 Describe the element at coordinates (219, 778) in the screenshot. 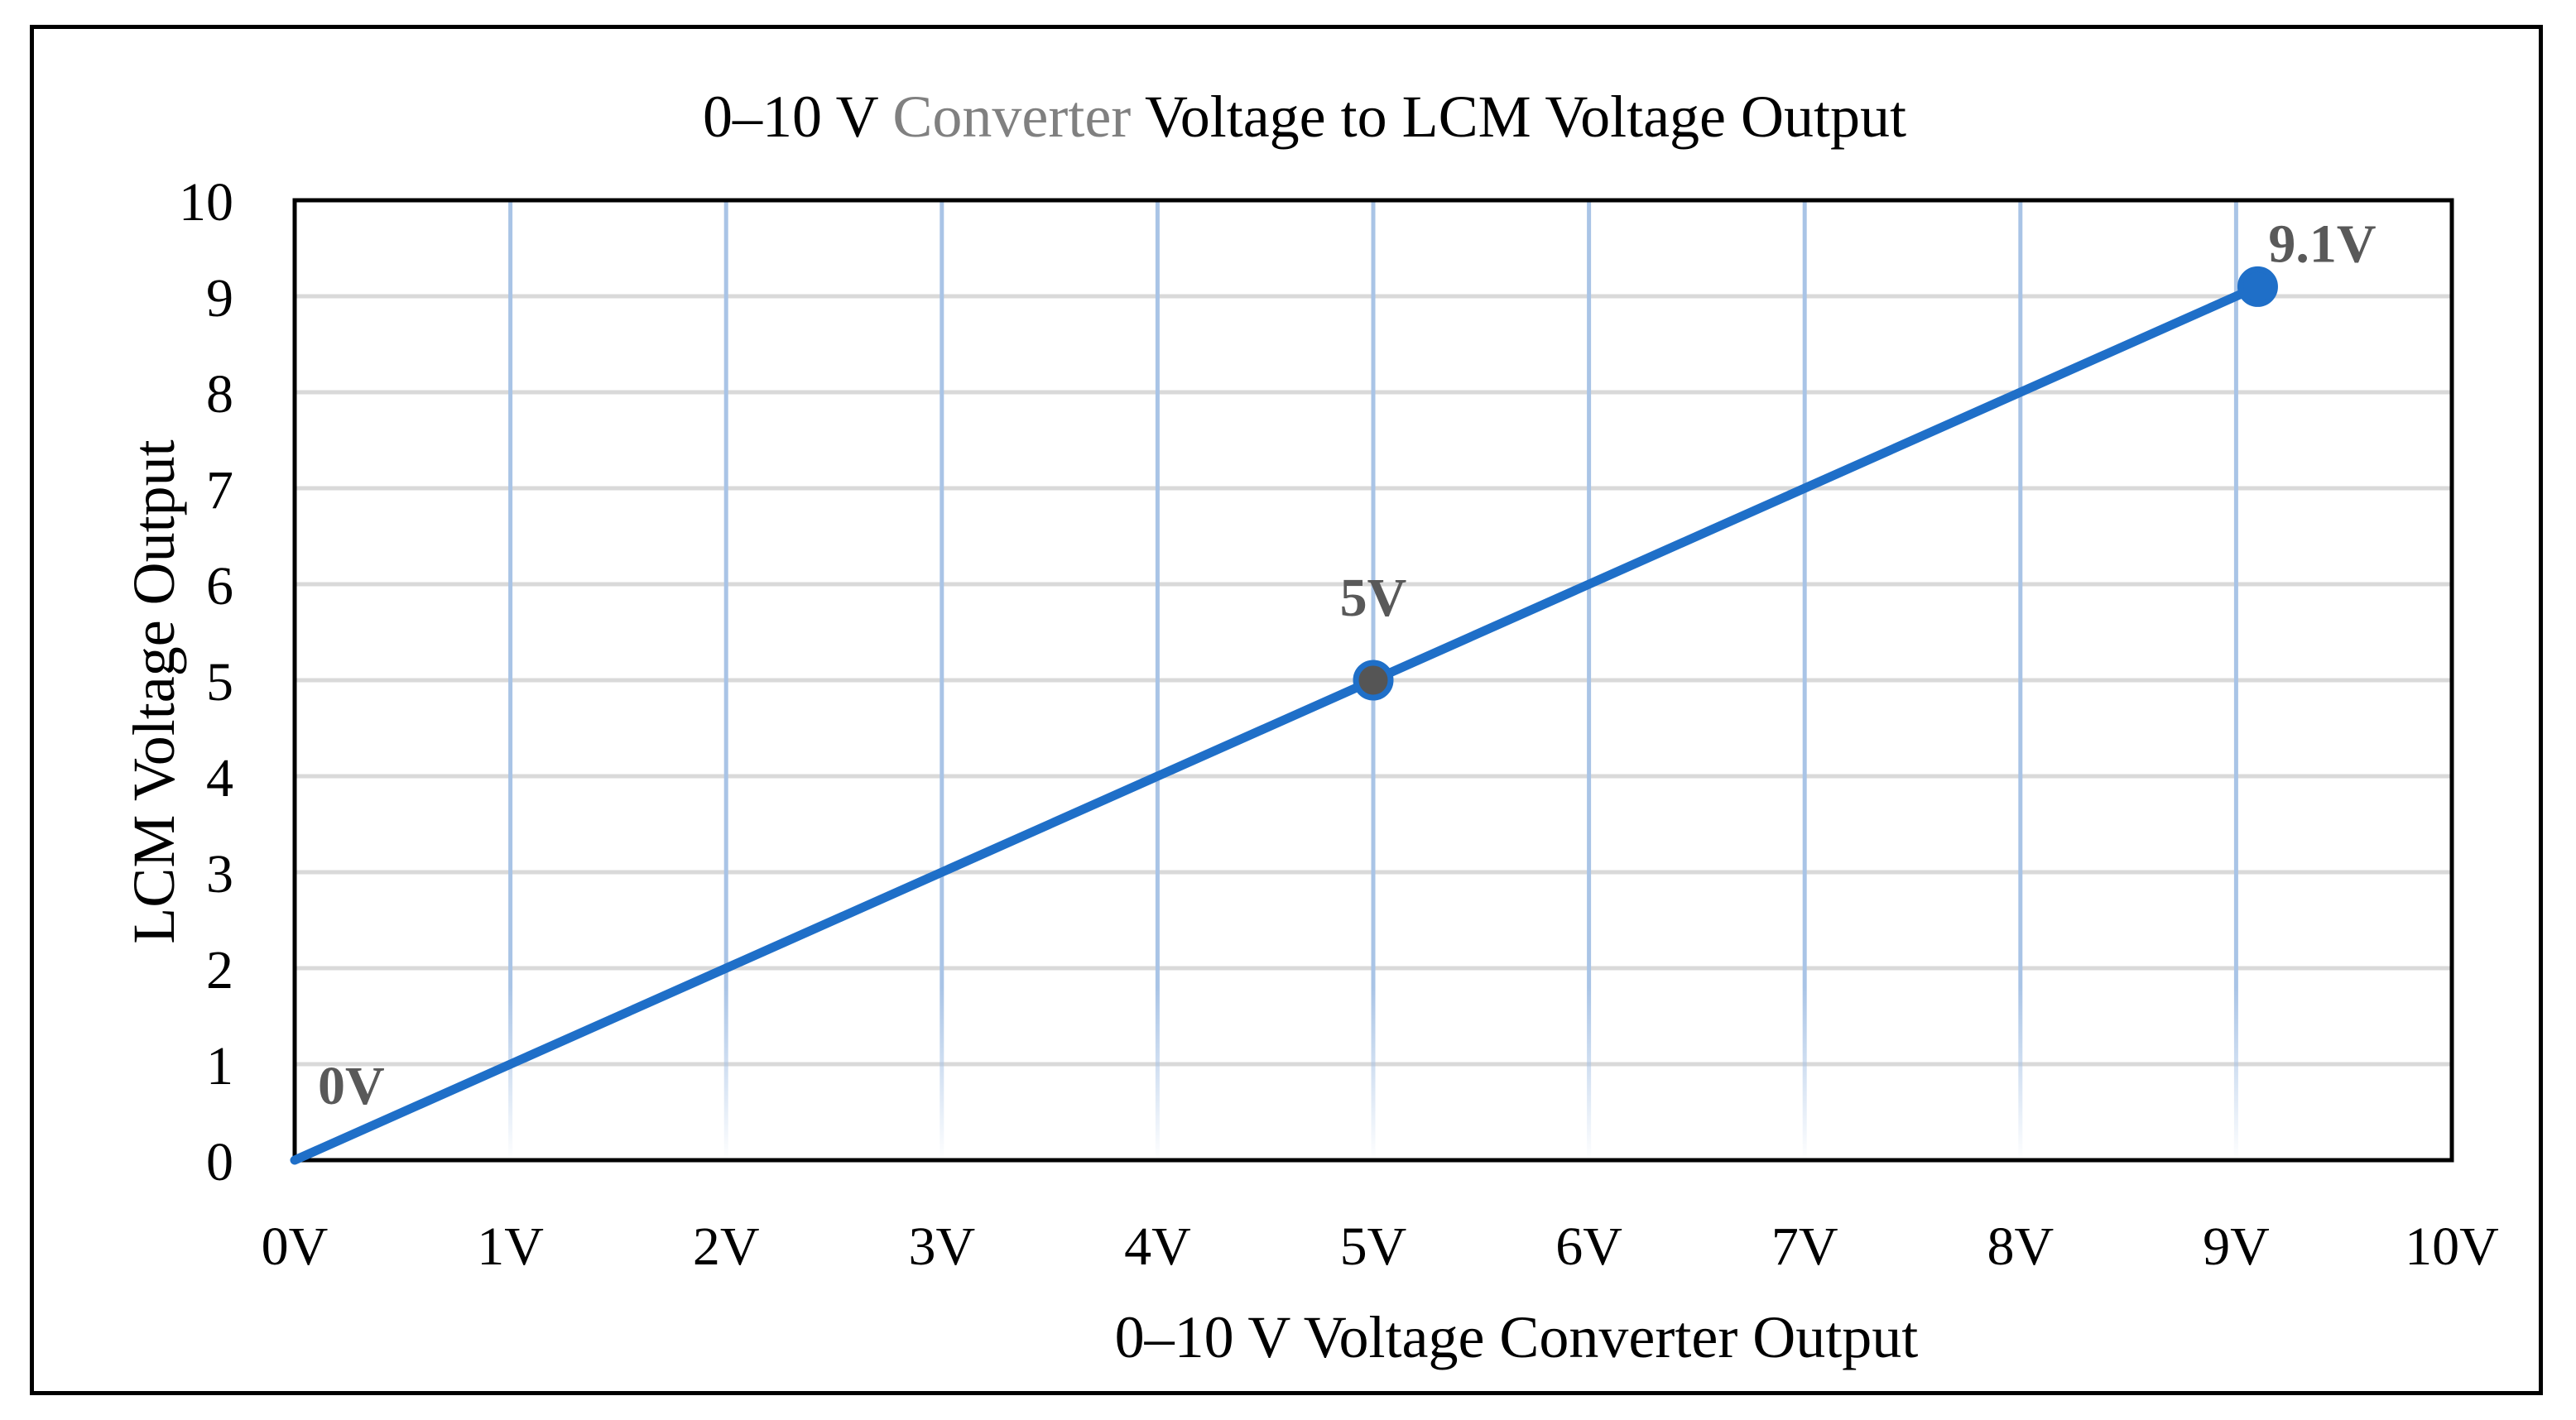

I see `y-tick-label-4: 4` at that location.